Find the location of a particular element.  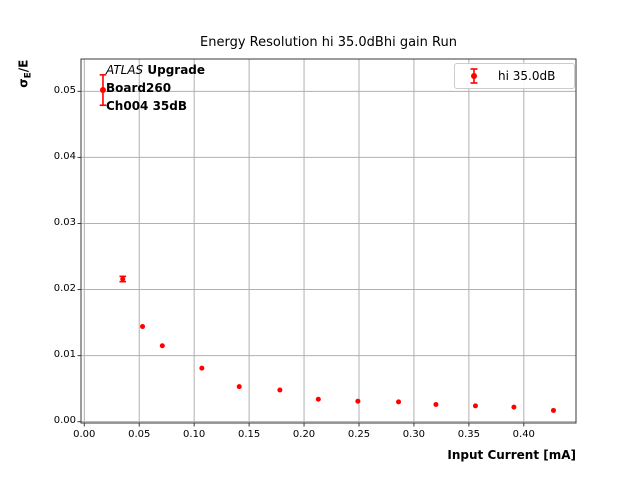

annotation-line-1: ATLAS Upgrade is located at coordinates (155, 70).